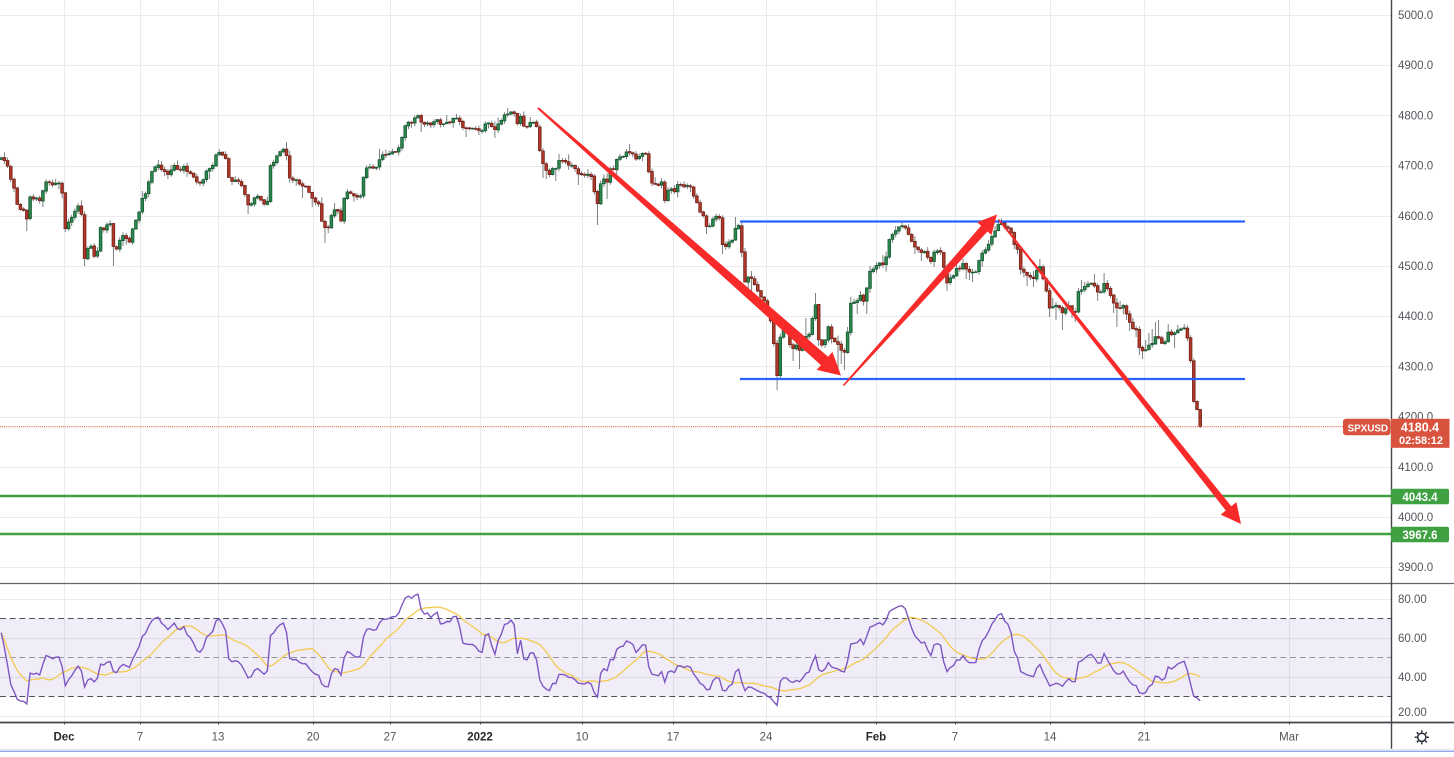  What do you see at coordinates (1415, 568) in the screenshot?
I see `svg-text: 3900.0` at bounding box center [1415, 568].